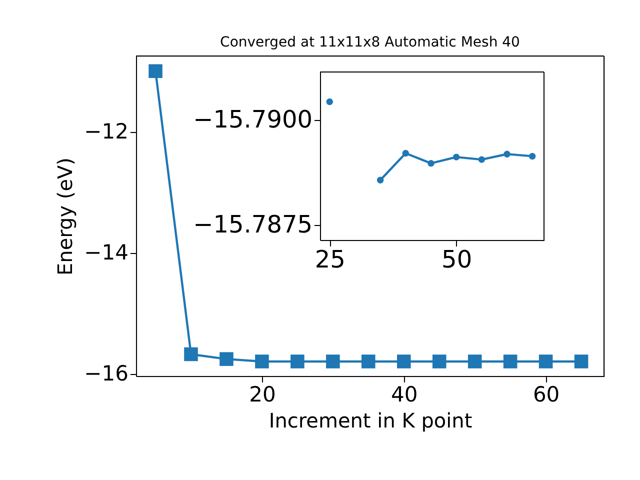 The height and width of the screenshot is (480, 640). What do you see at coordinates (106, 374) in the screenshot?
I see `y-tick-label: −16` at bounding box center [106, 374].